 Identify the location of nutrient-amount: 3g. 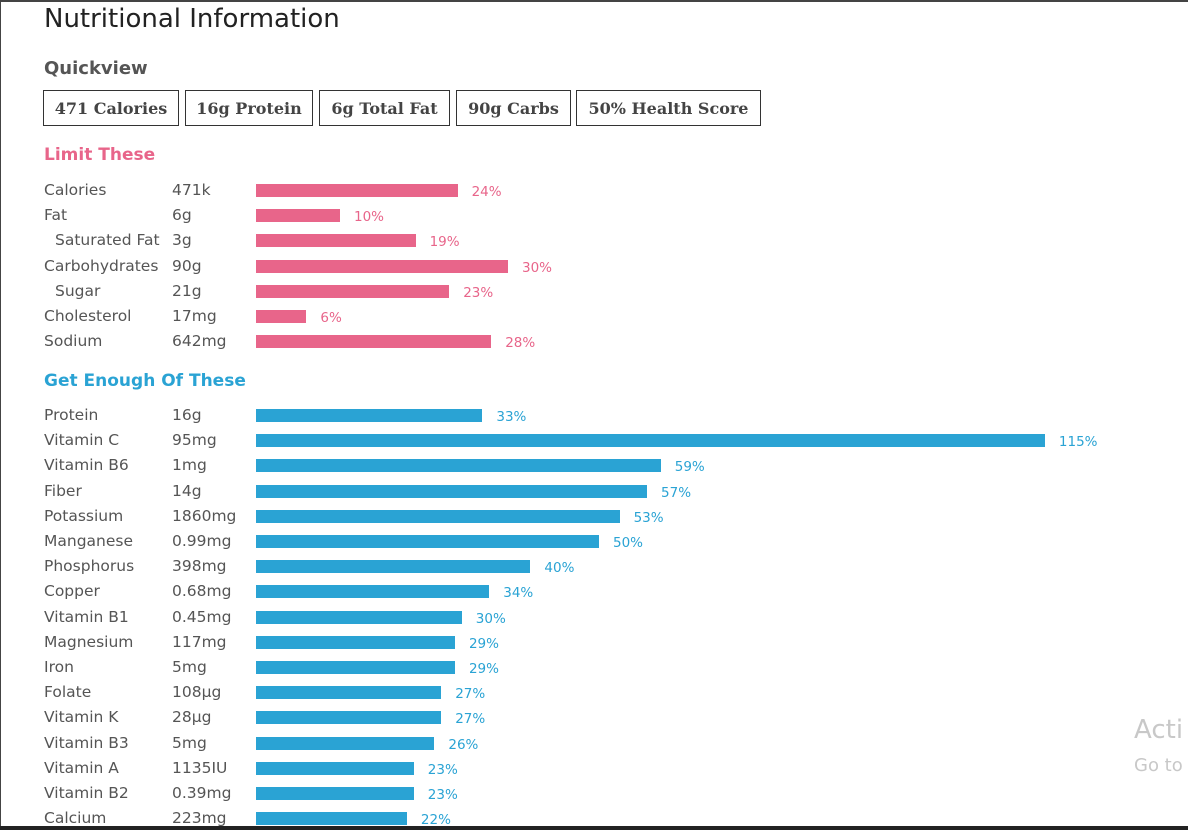
(182, 240).